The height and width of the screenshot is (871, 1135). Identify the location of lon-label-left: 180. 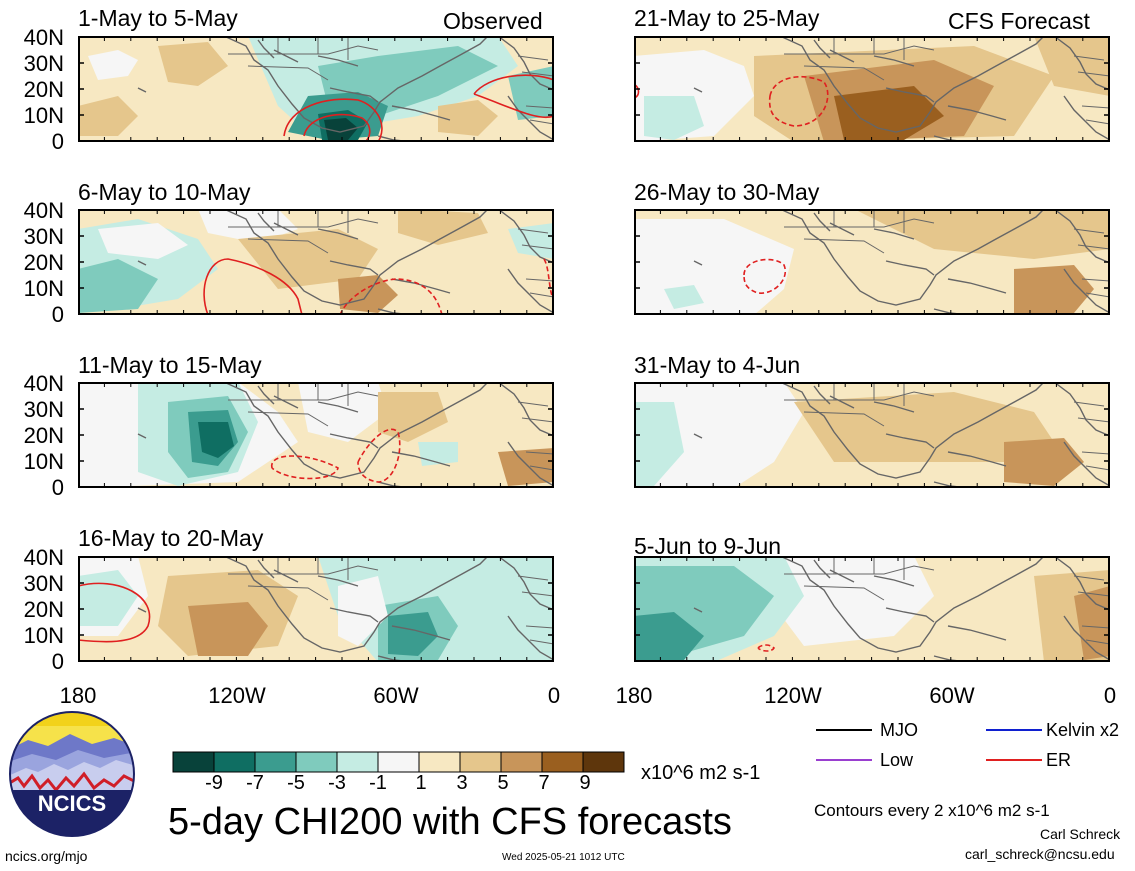
(78, 695).